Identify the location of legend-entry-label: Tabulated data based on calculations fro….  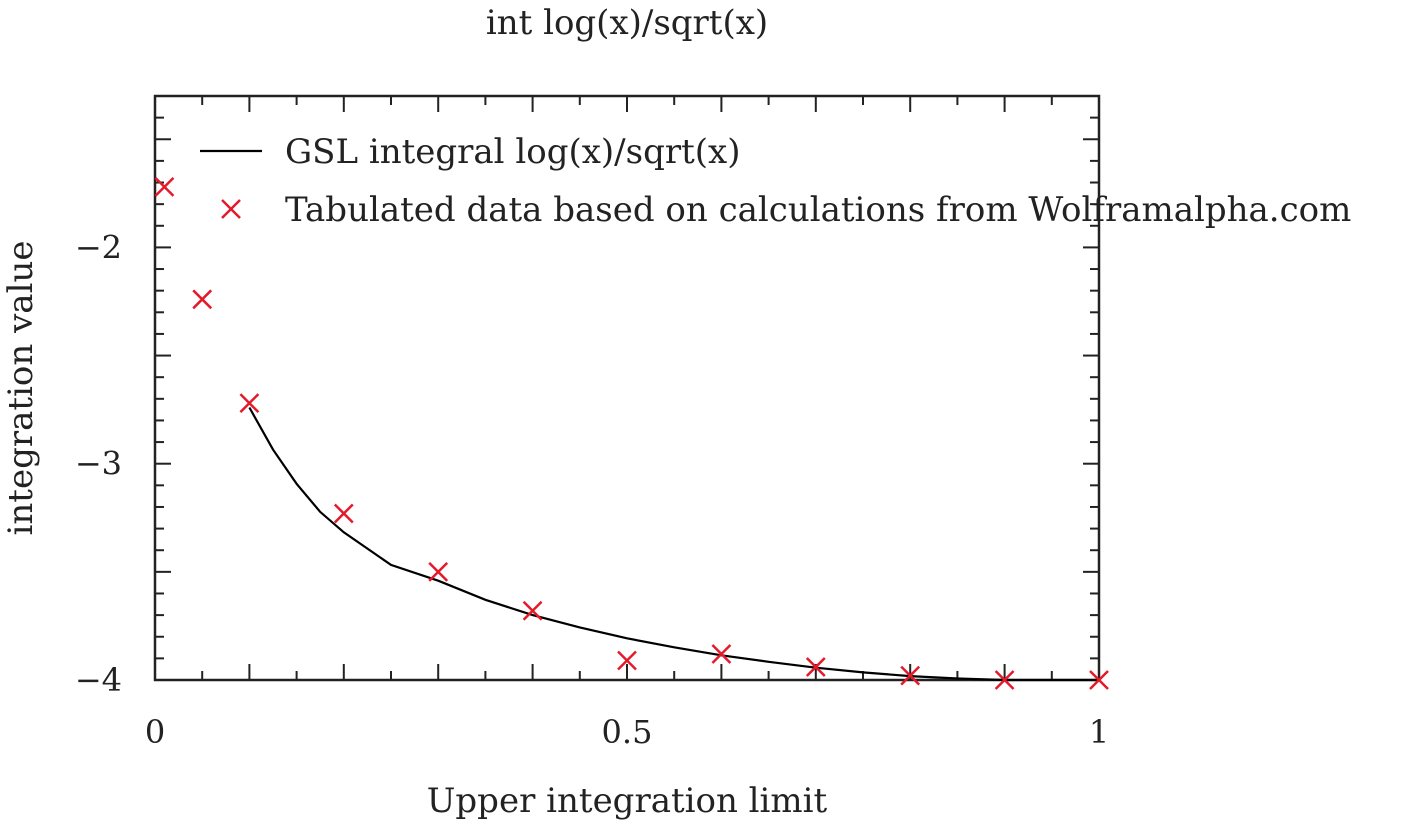
(818, 210).